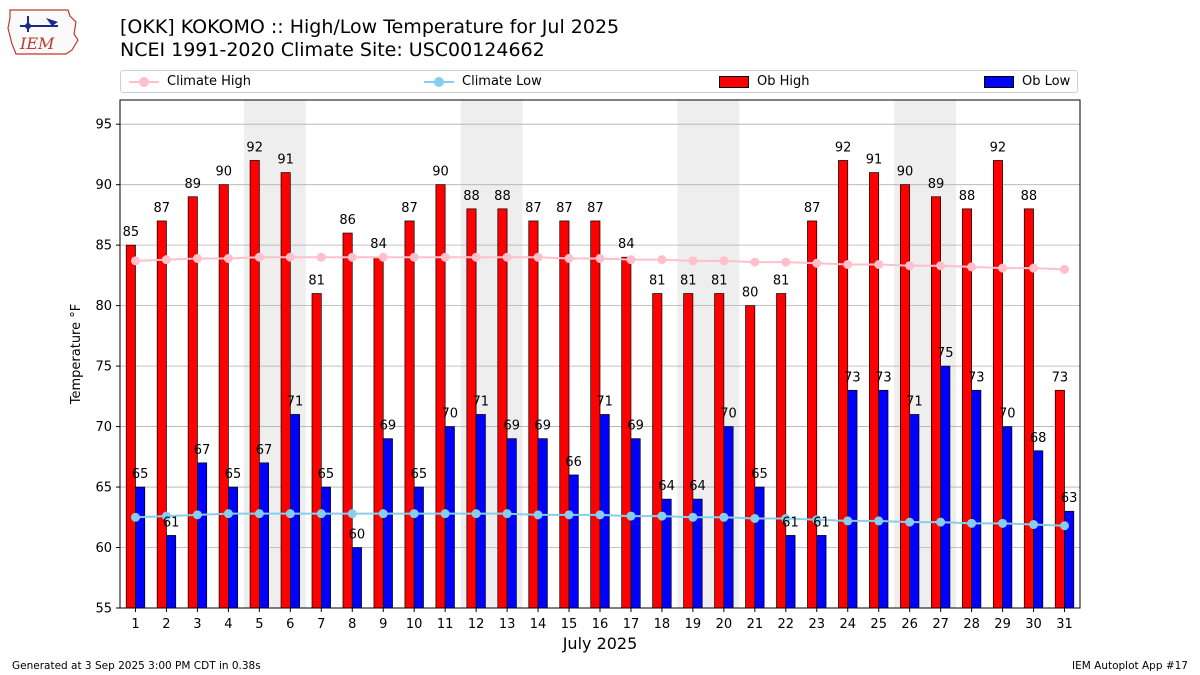 This screenshot has height=675, width=1200. What do you see at coordinates (599, 81) in the screenshot?
I see `chart-legend: Climate High Climate Low Ob High Ob Low` at bounding box center [599, 81].